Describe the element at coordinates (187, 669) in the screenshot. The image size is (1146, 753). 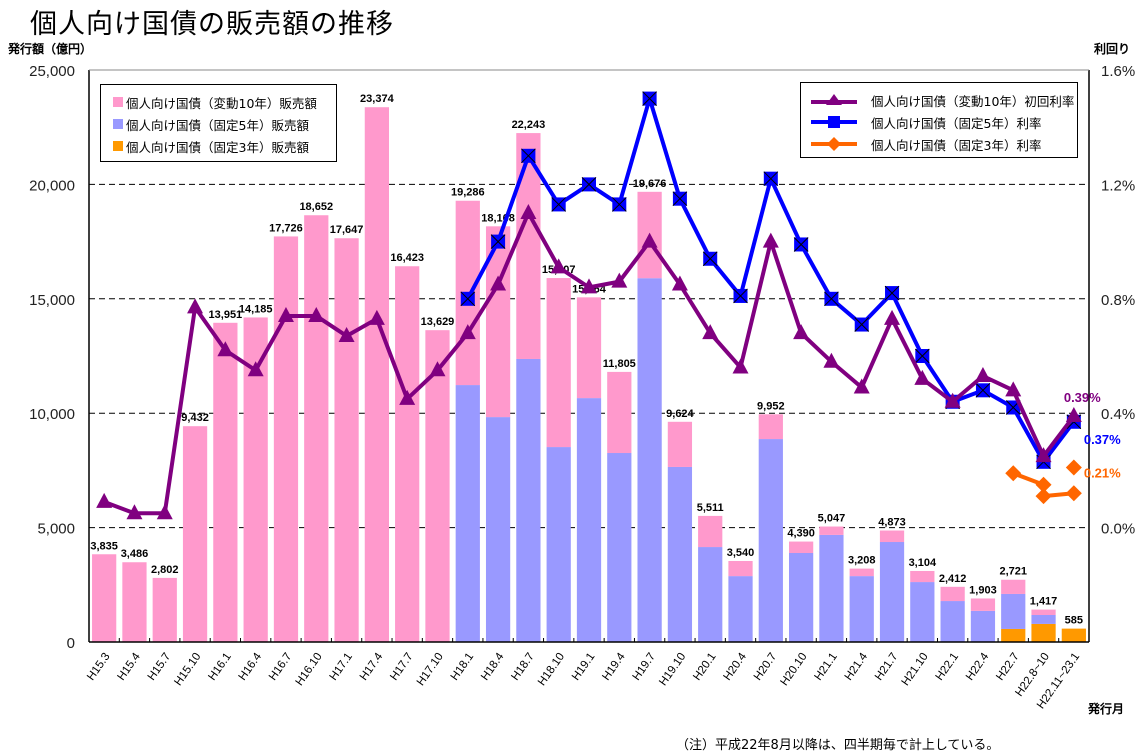
I see `x-tick-label: H15.10` at that location.